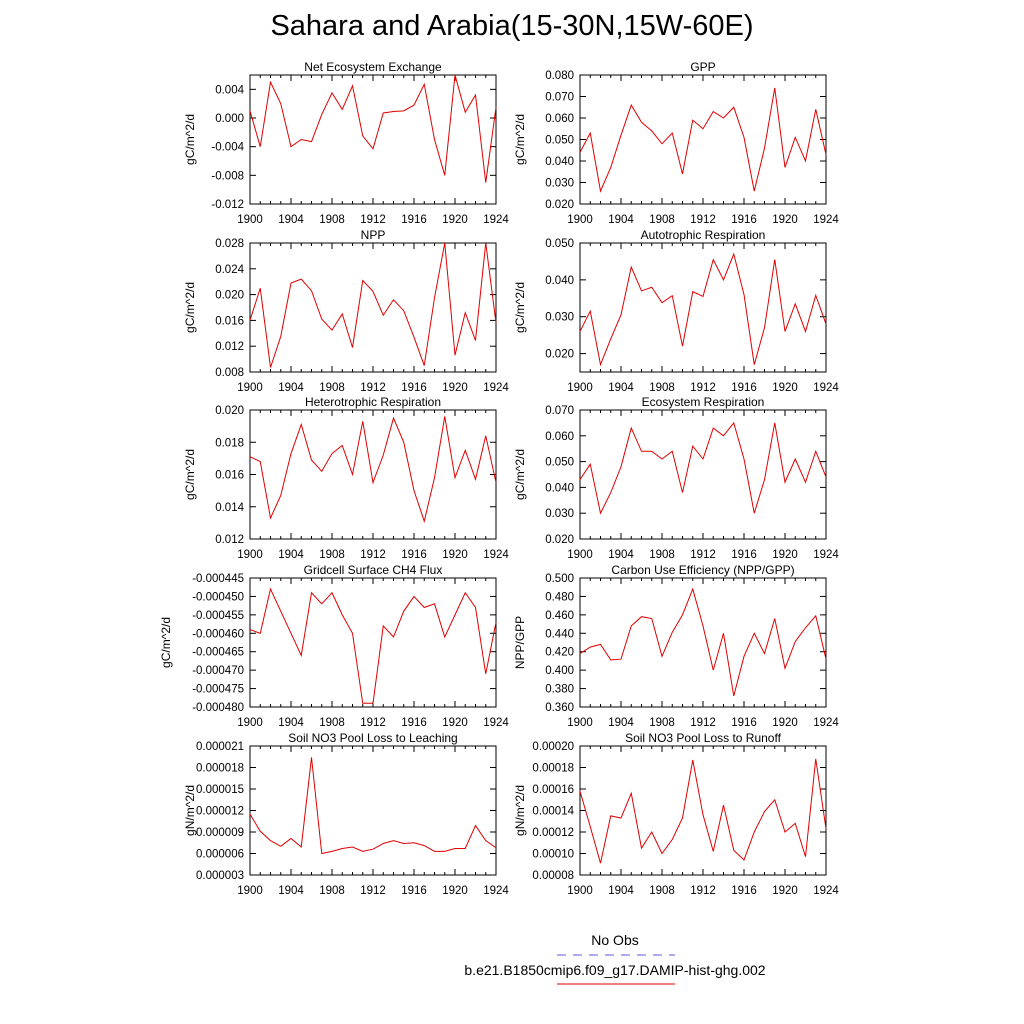 The width and height of the screenshot is (1024, 1024). What do you see at coordinates (373, 570) in the screenshot?
I see `panel-title: Gridcell Surface CH4 Flux` at bounding box center [373, 570].